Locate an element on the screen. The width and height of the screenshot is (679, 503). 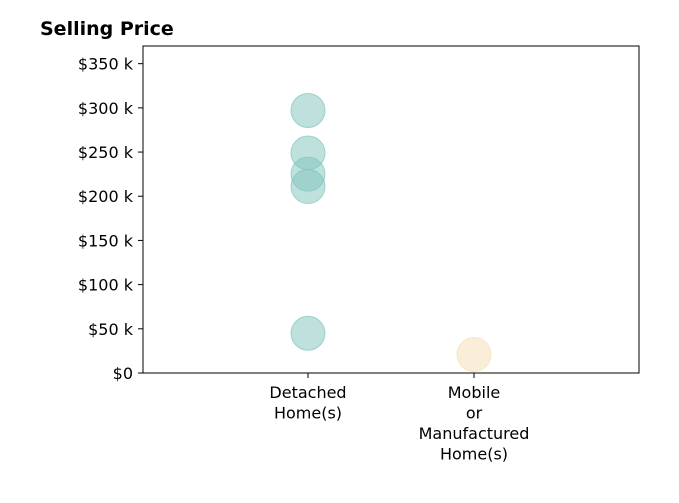
x-tick-label-line: Manufactured is located at coordinates (474, 433).